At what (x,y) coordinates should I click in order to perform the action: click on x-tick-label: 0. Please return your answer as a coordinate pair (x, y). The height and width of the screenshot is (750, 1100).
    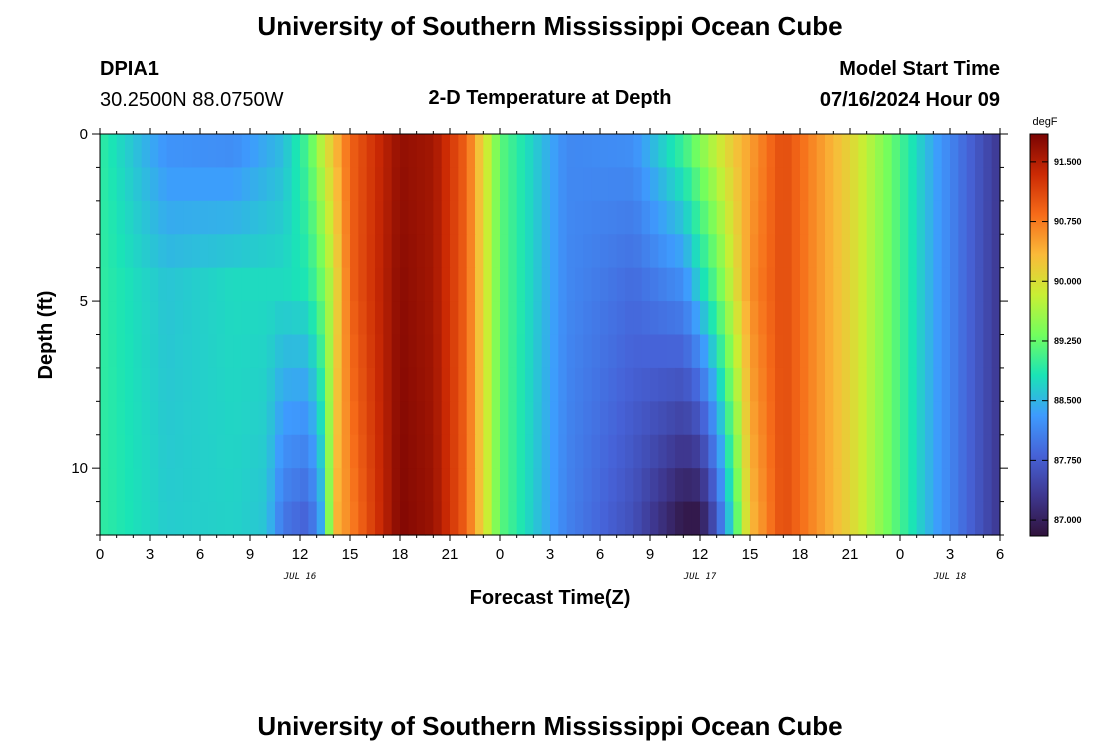
    Looking at the image, I should click on (500, 554).